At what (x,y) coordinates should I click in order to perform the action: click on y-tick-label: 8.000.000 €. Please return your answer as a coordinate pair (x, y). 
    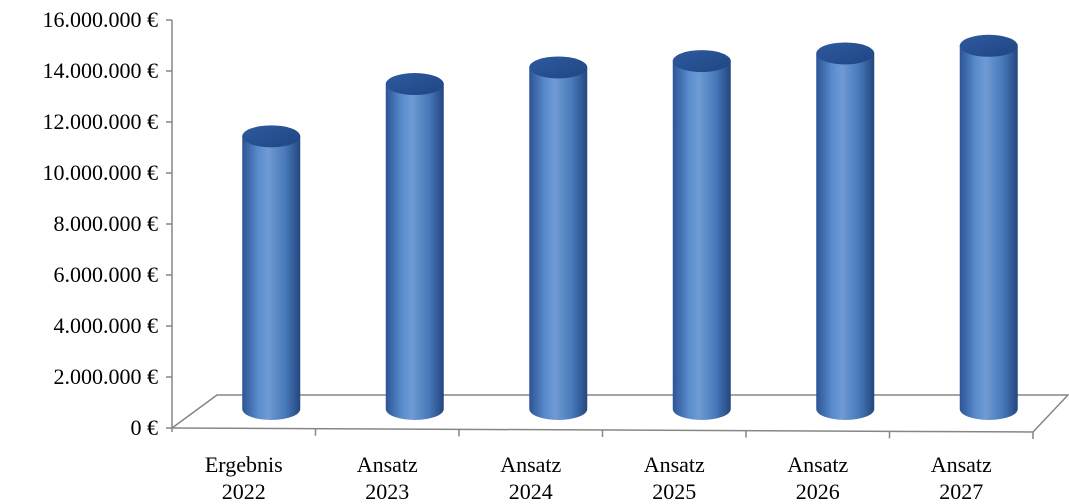
    Looking at the image, I should click on (106, 223).